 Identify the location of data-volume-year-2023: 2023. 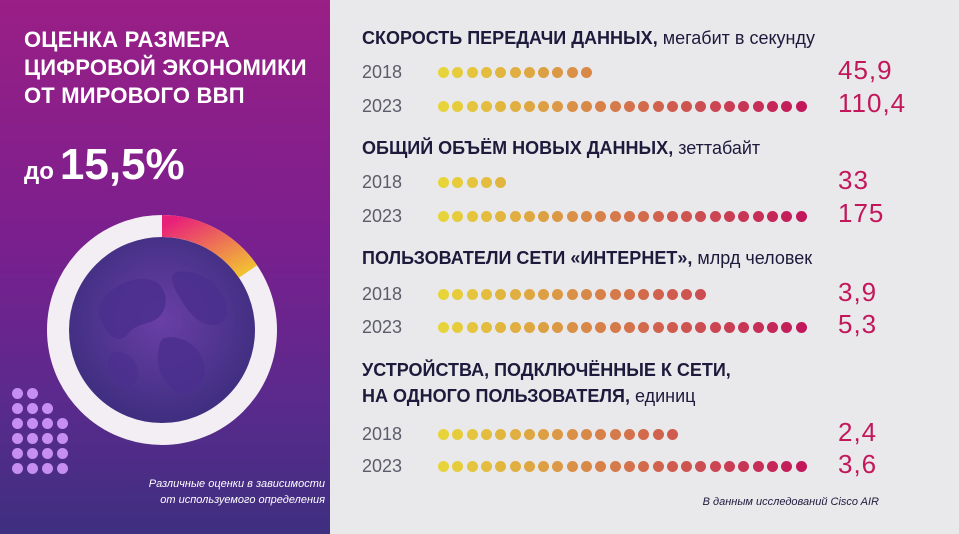
(382, 216).